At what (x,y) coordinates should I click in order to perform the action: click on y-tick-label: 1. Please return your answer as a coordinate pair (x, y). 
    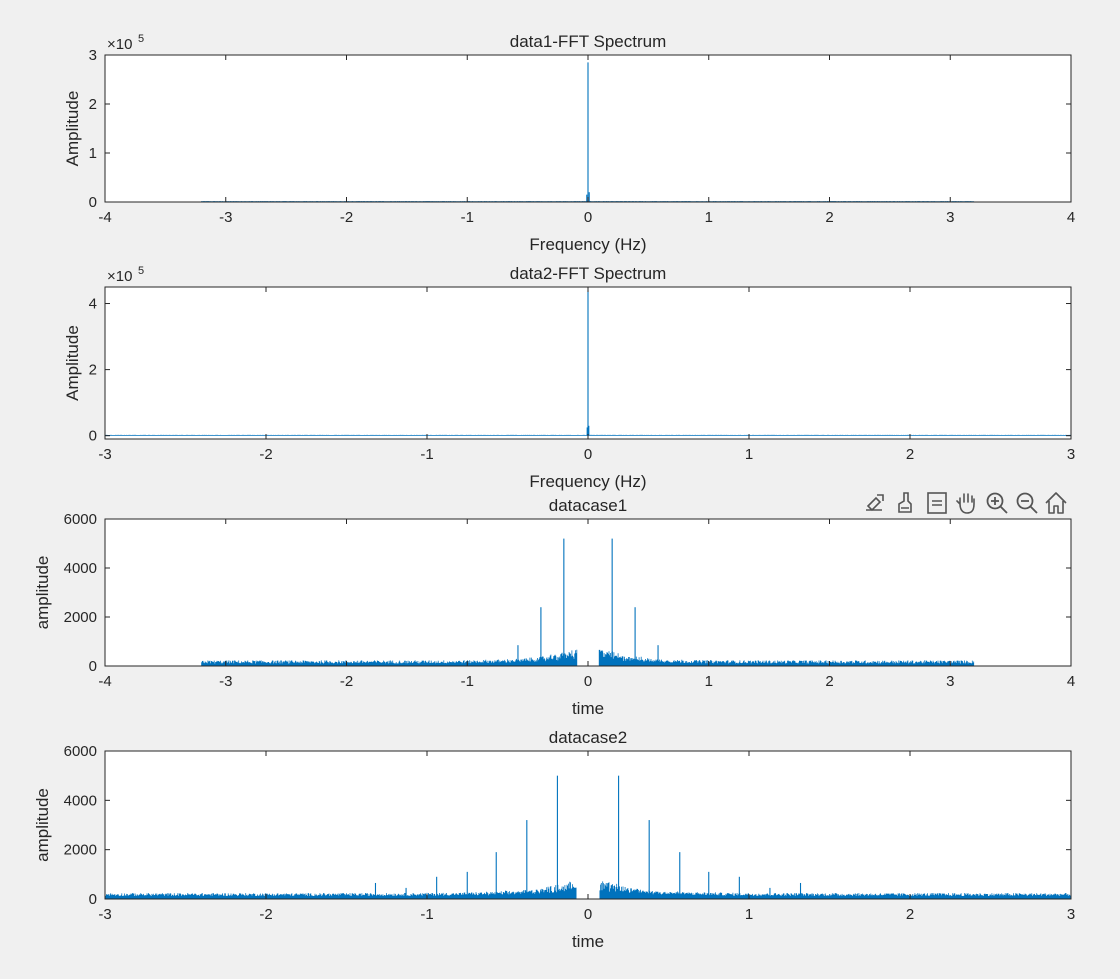
    Looking at the image, I should click on (93, 153).